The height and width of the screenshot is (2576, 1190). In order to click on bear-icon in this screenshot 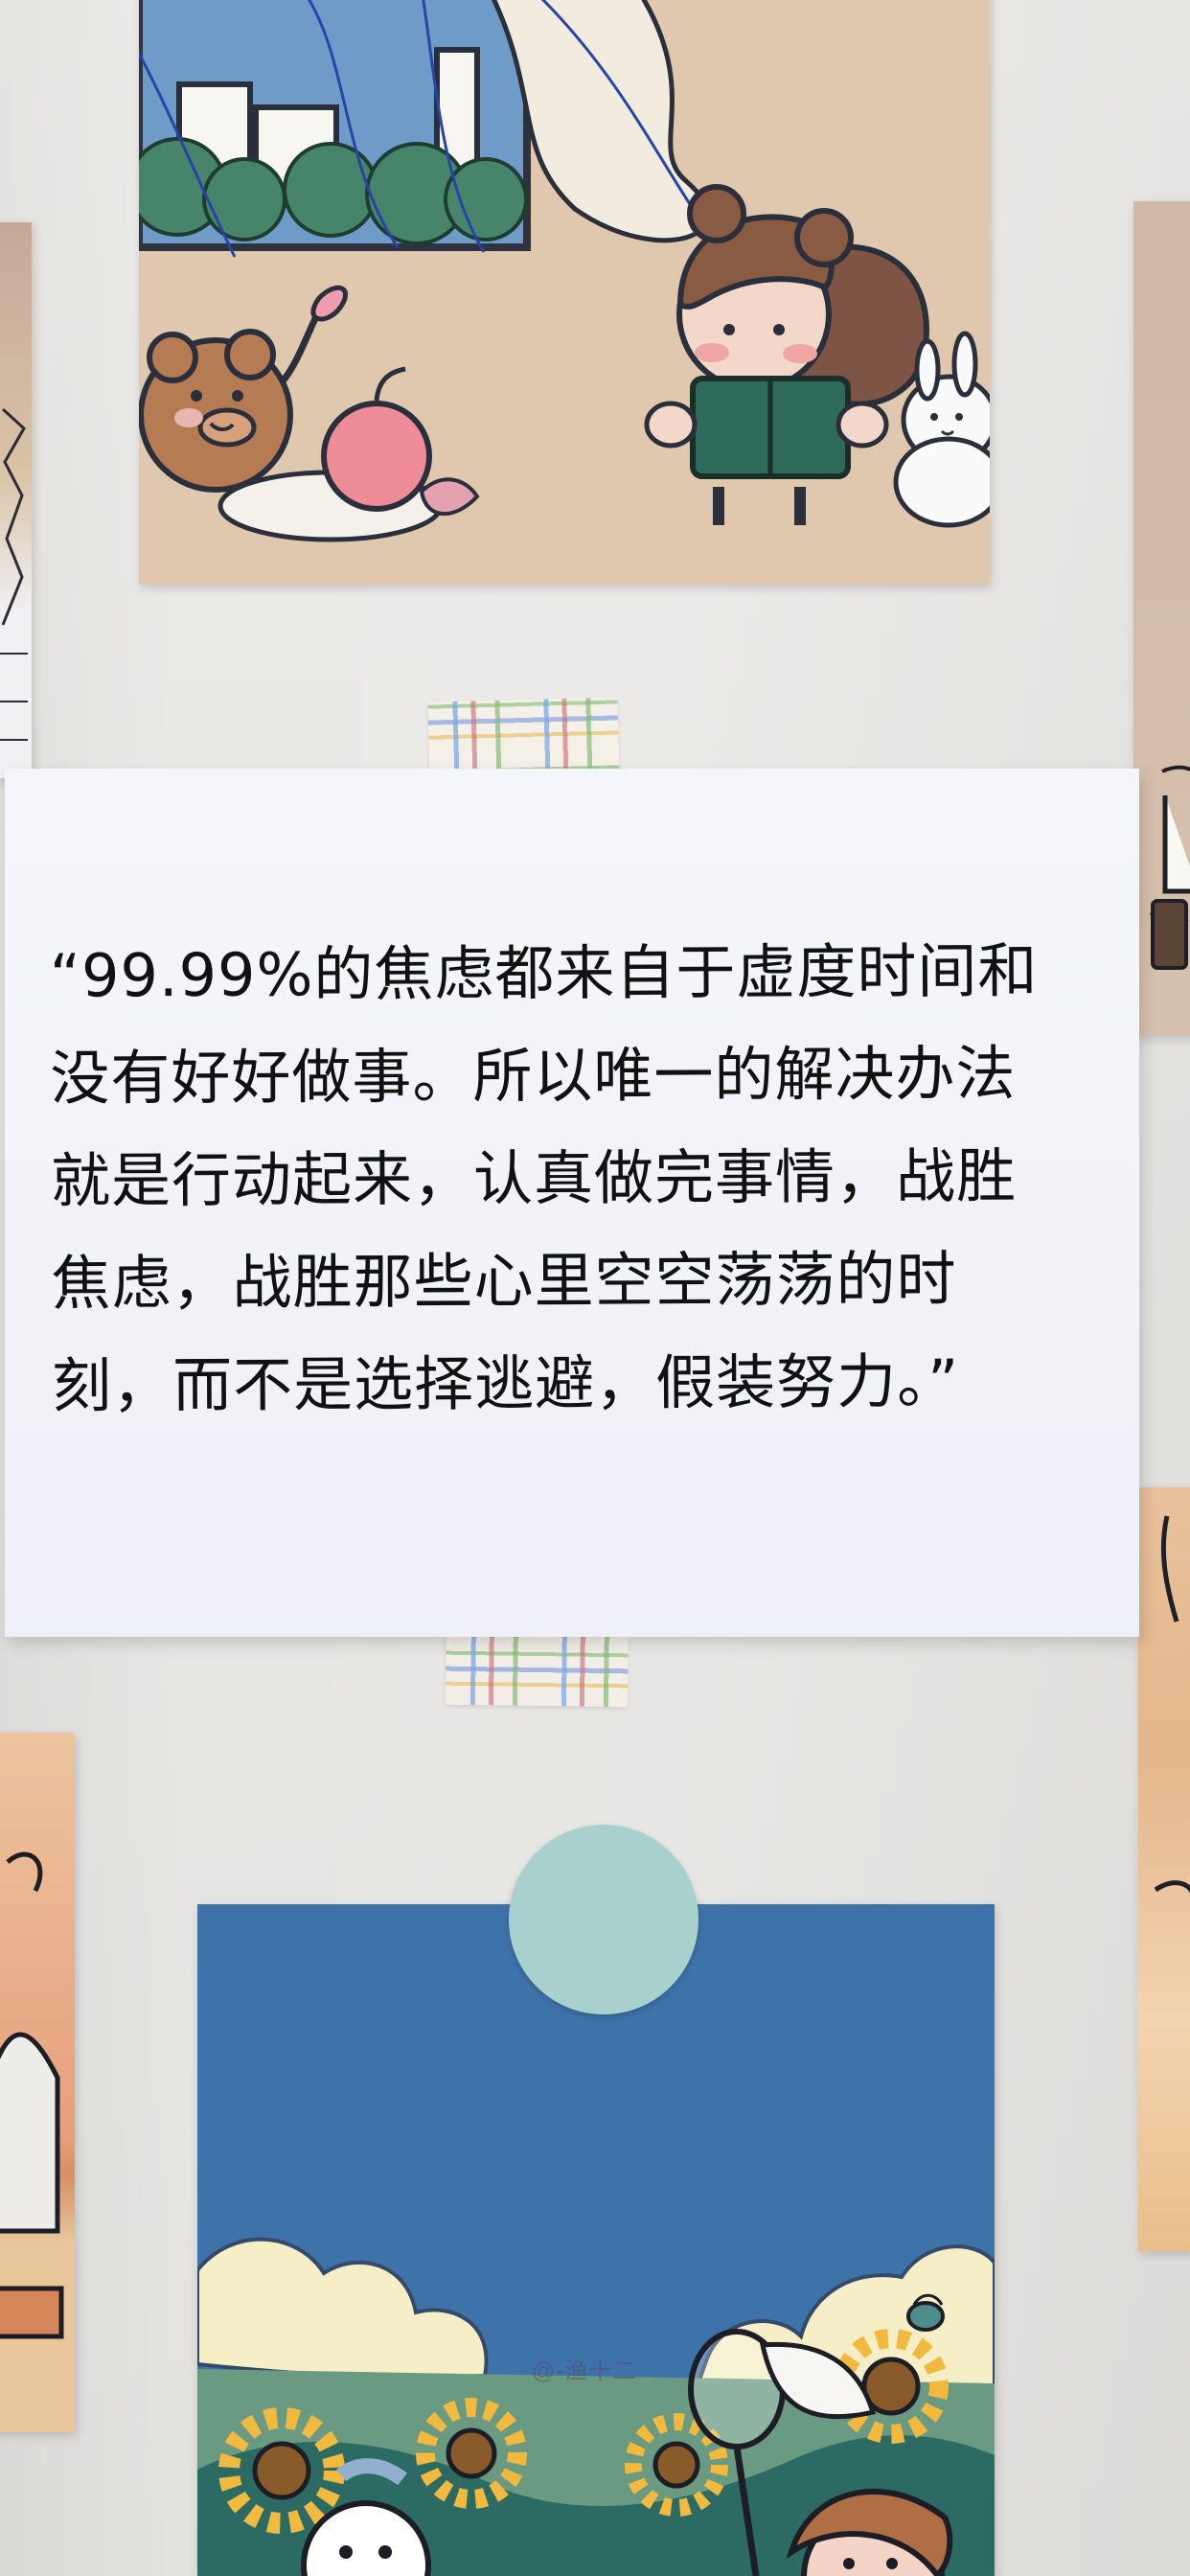, I will do `click(244, 389)`.